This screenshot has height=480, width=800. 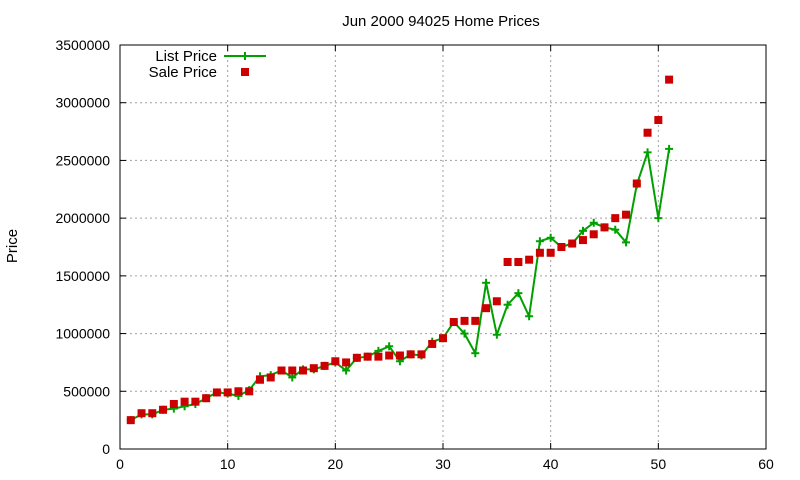 I want to click on y-tick-label: 3000000, so click(x=82, y=103).